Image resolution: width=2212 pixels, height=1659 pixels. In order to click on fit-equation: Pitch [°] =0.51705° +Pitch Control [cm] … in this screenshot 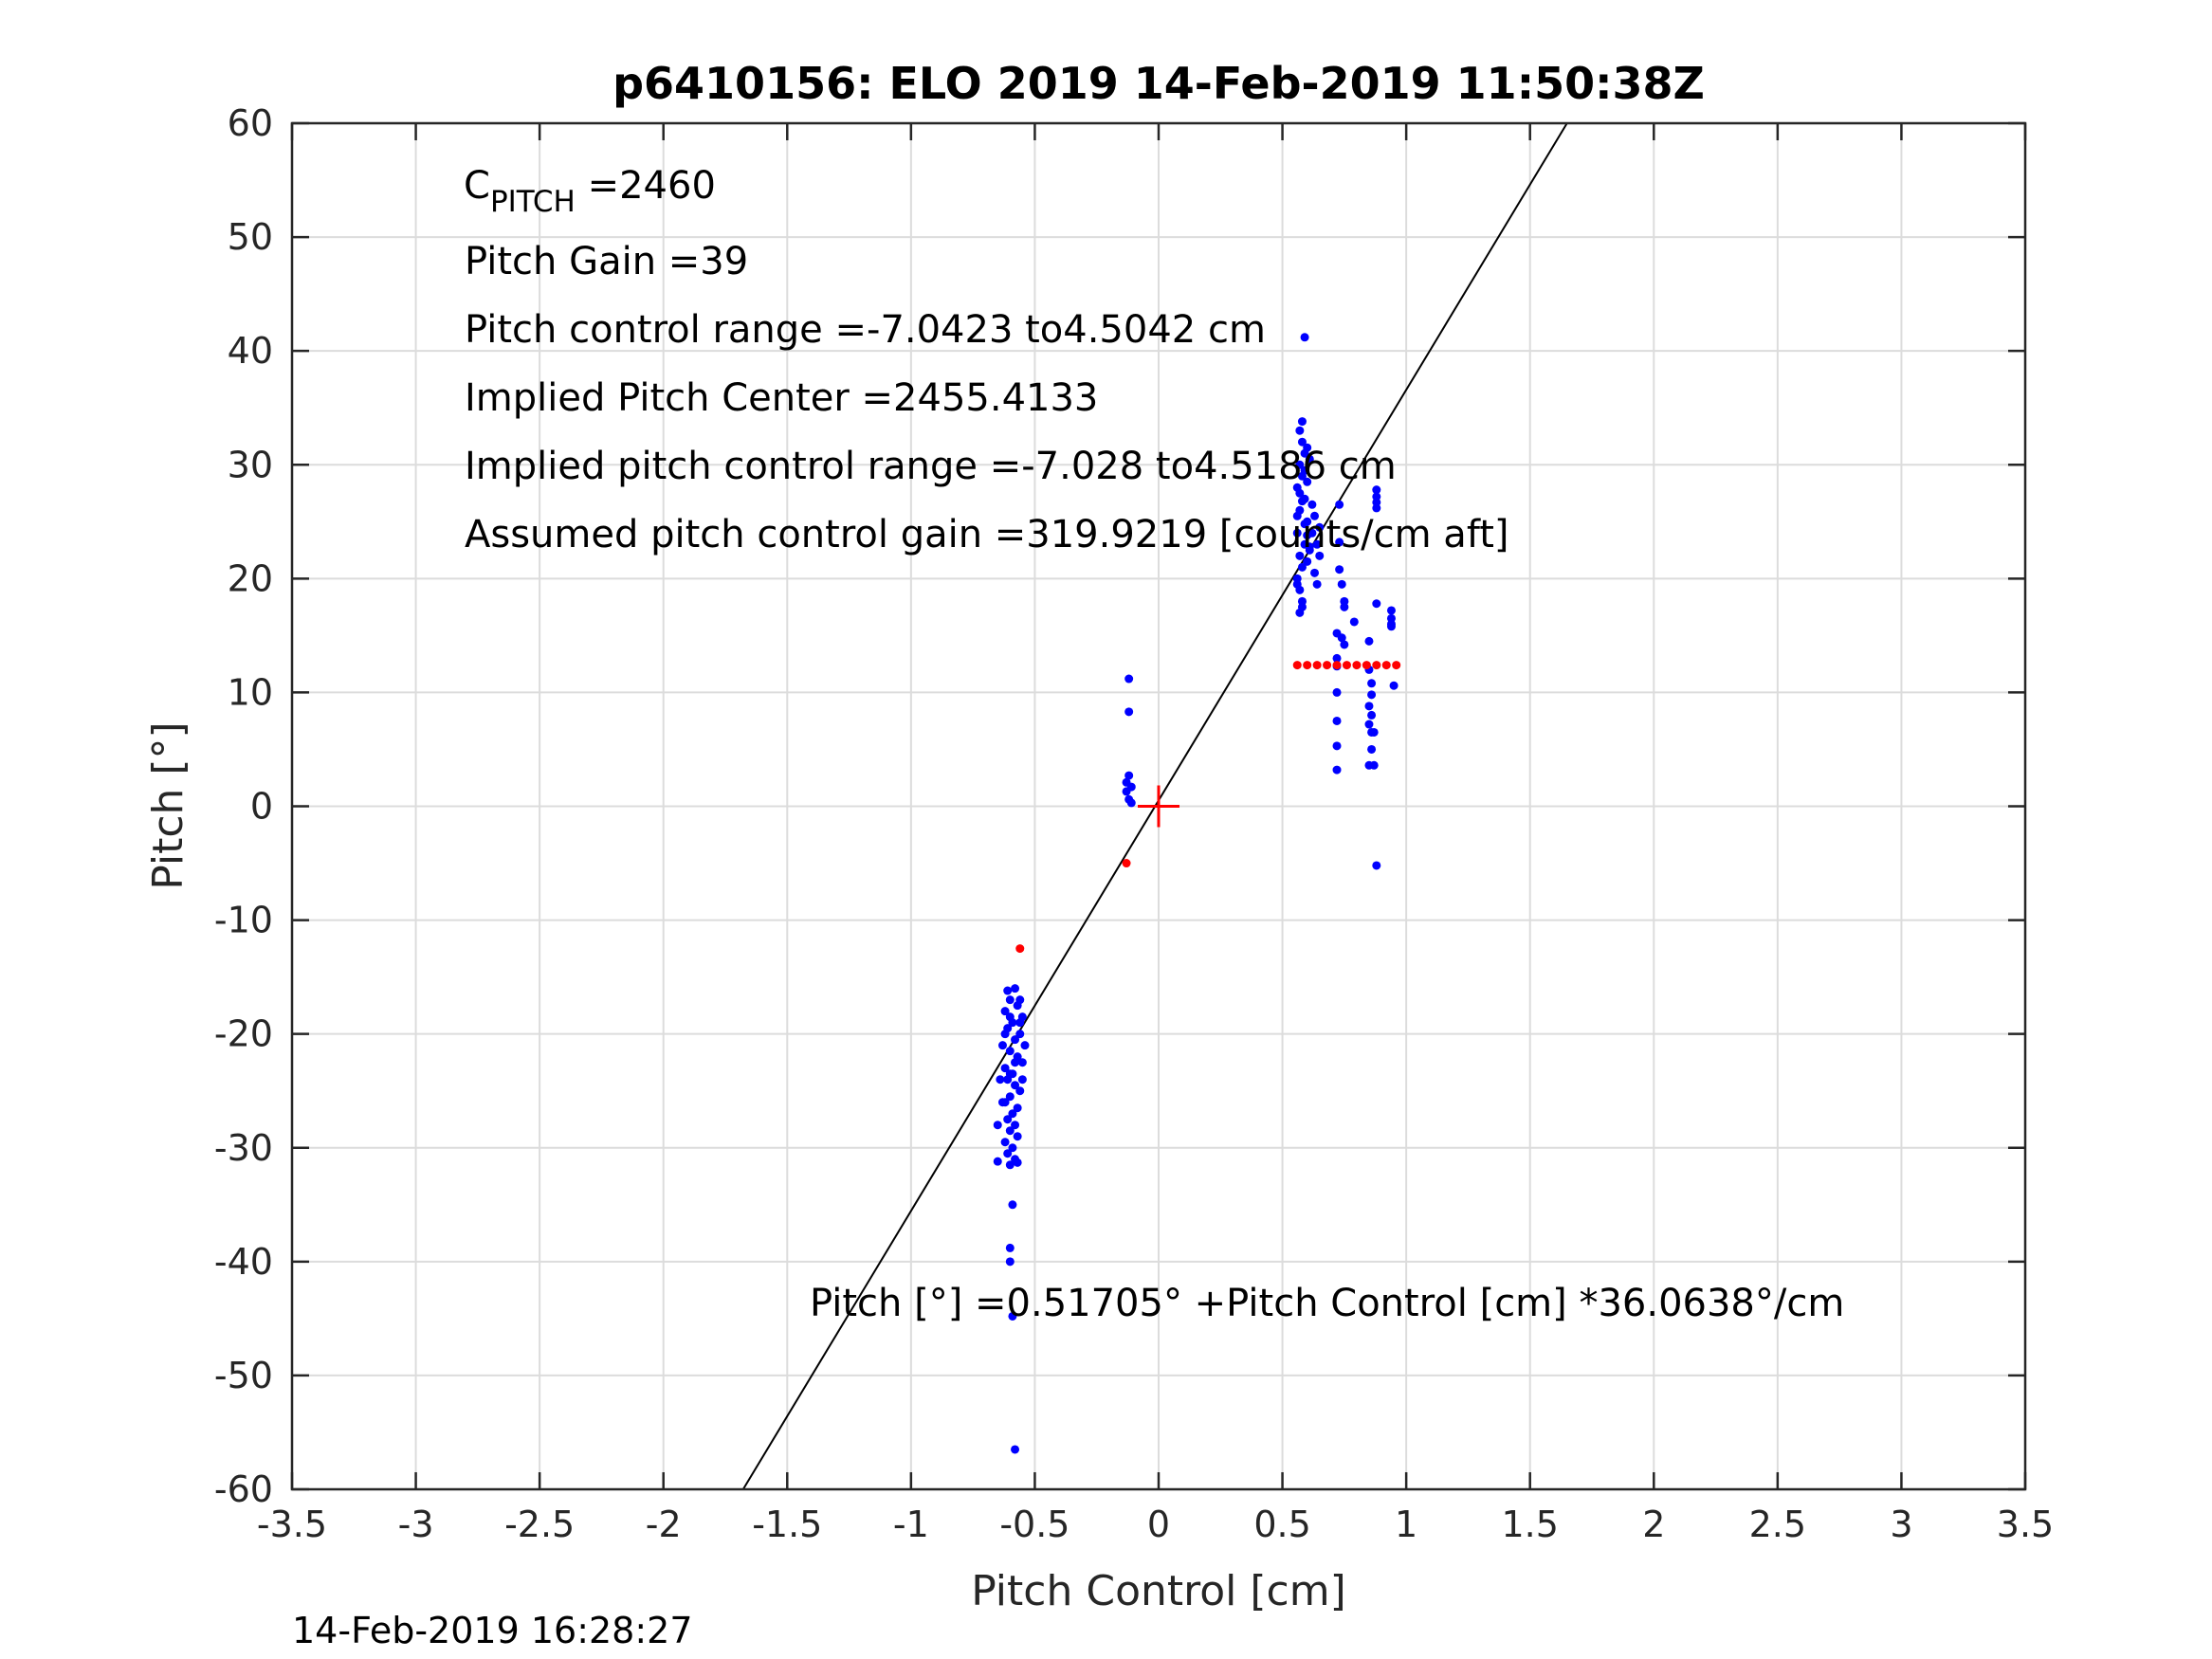, I will do `click(1327, 1303)`.